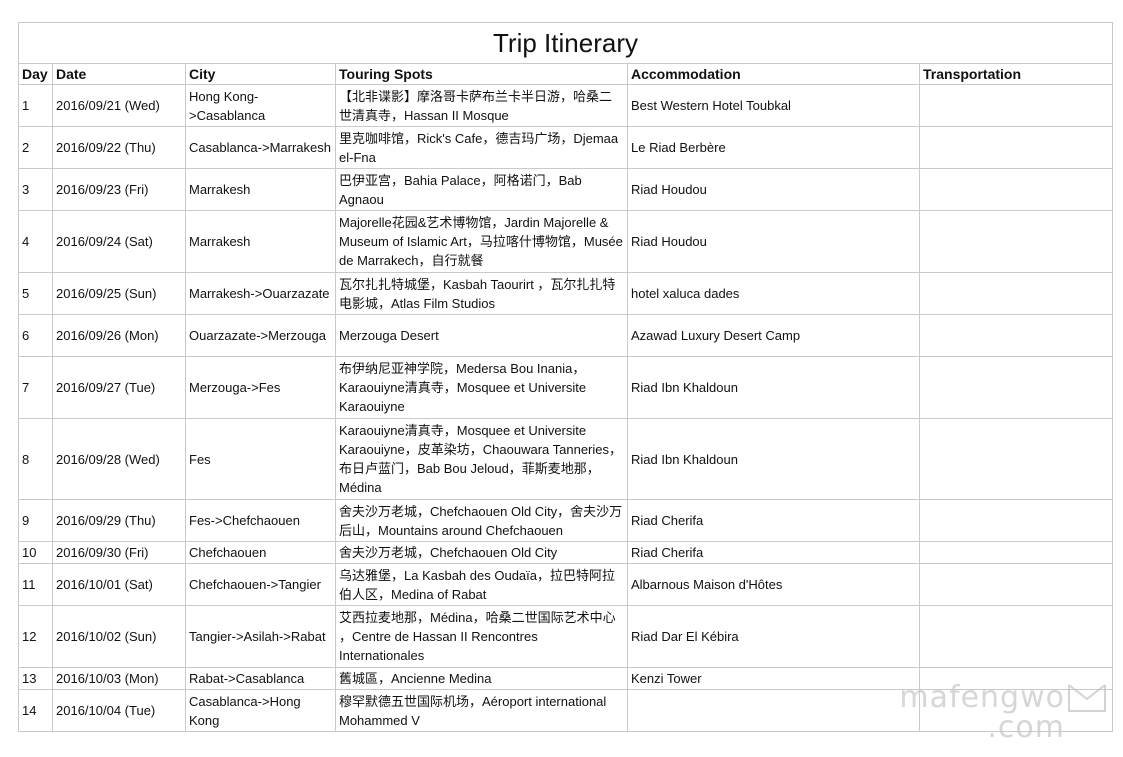 The height and width of the screenshot is (757, 1123). Describe the element at coordinates (119, 520) in the screenshot. I see `date-cell: 2016/09/29 (Thu)` at that location.